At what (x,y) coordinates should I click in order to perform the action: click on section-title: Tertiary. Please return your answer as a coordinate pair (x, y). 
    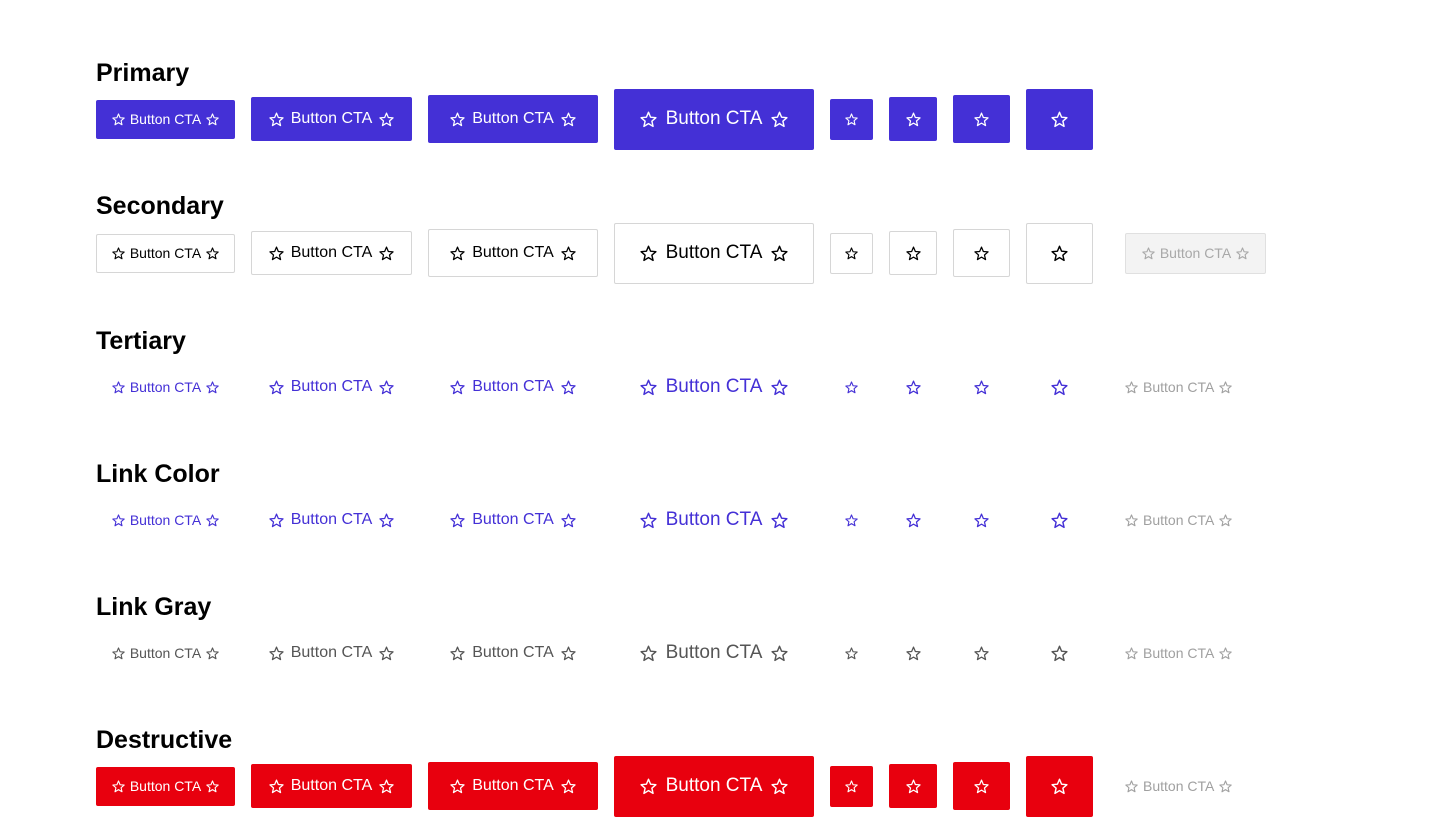
    Looking at the image, I should click on (141, 341).